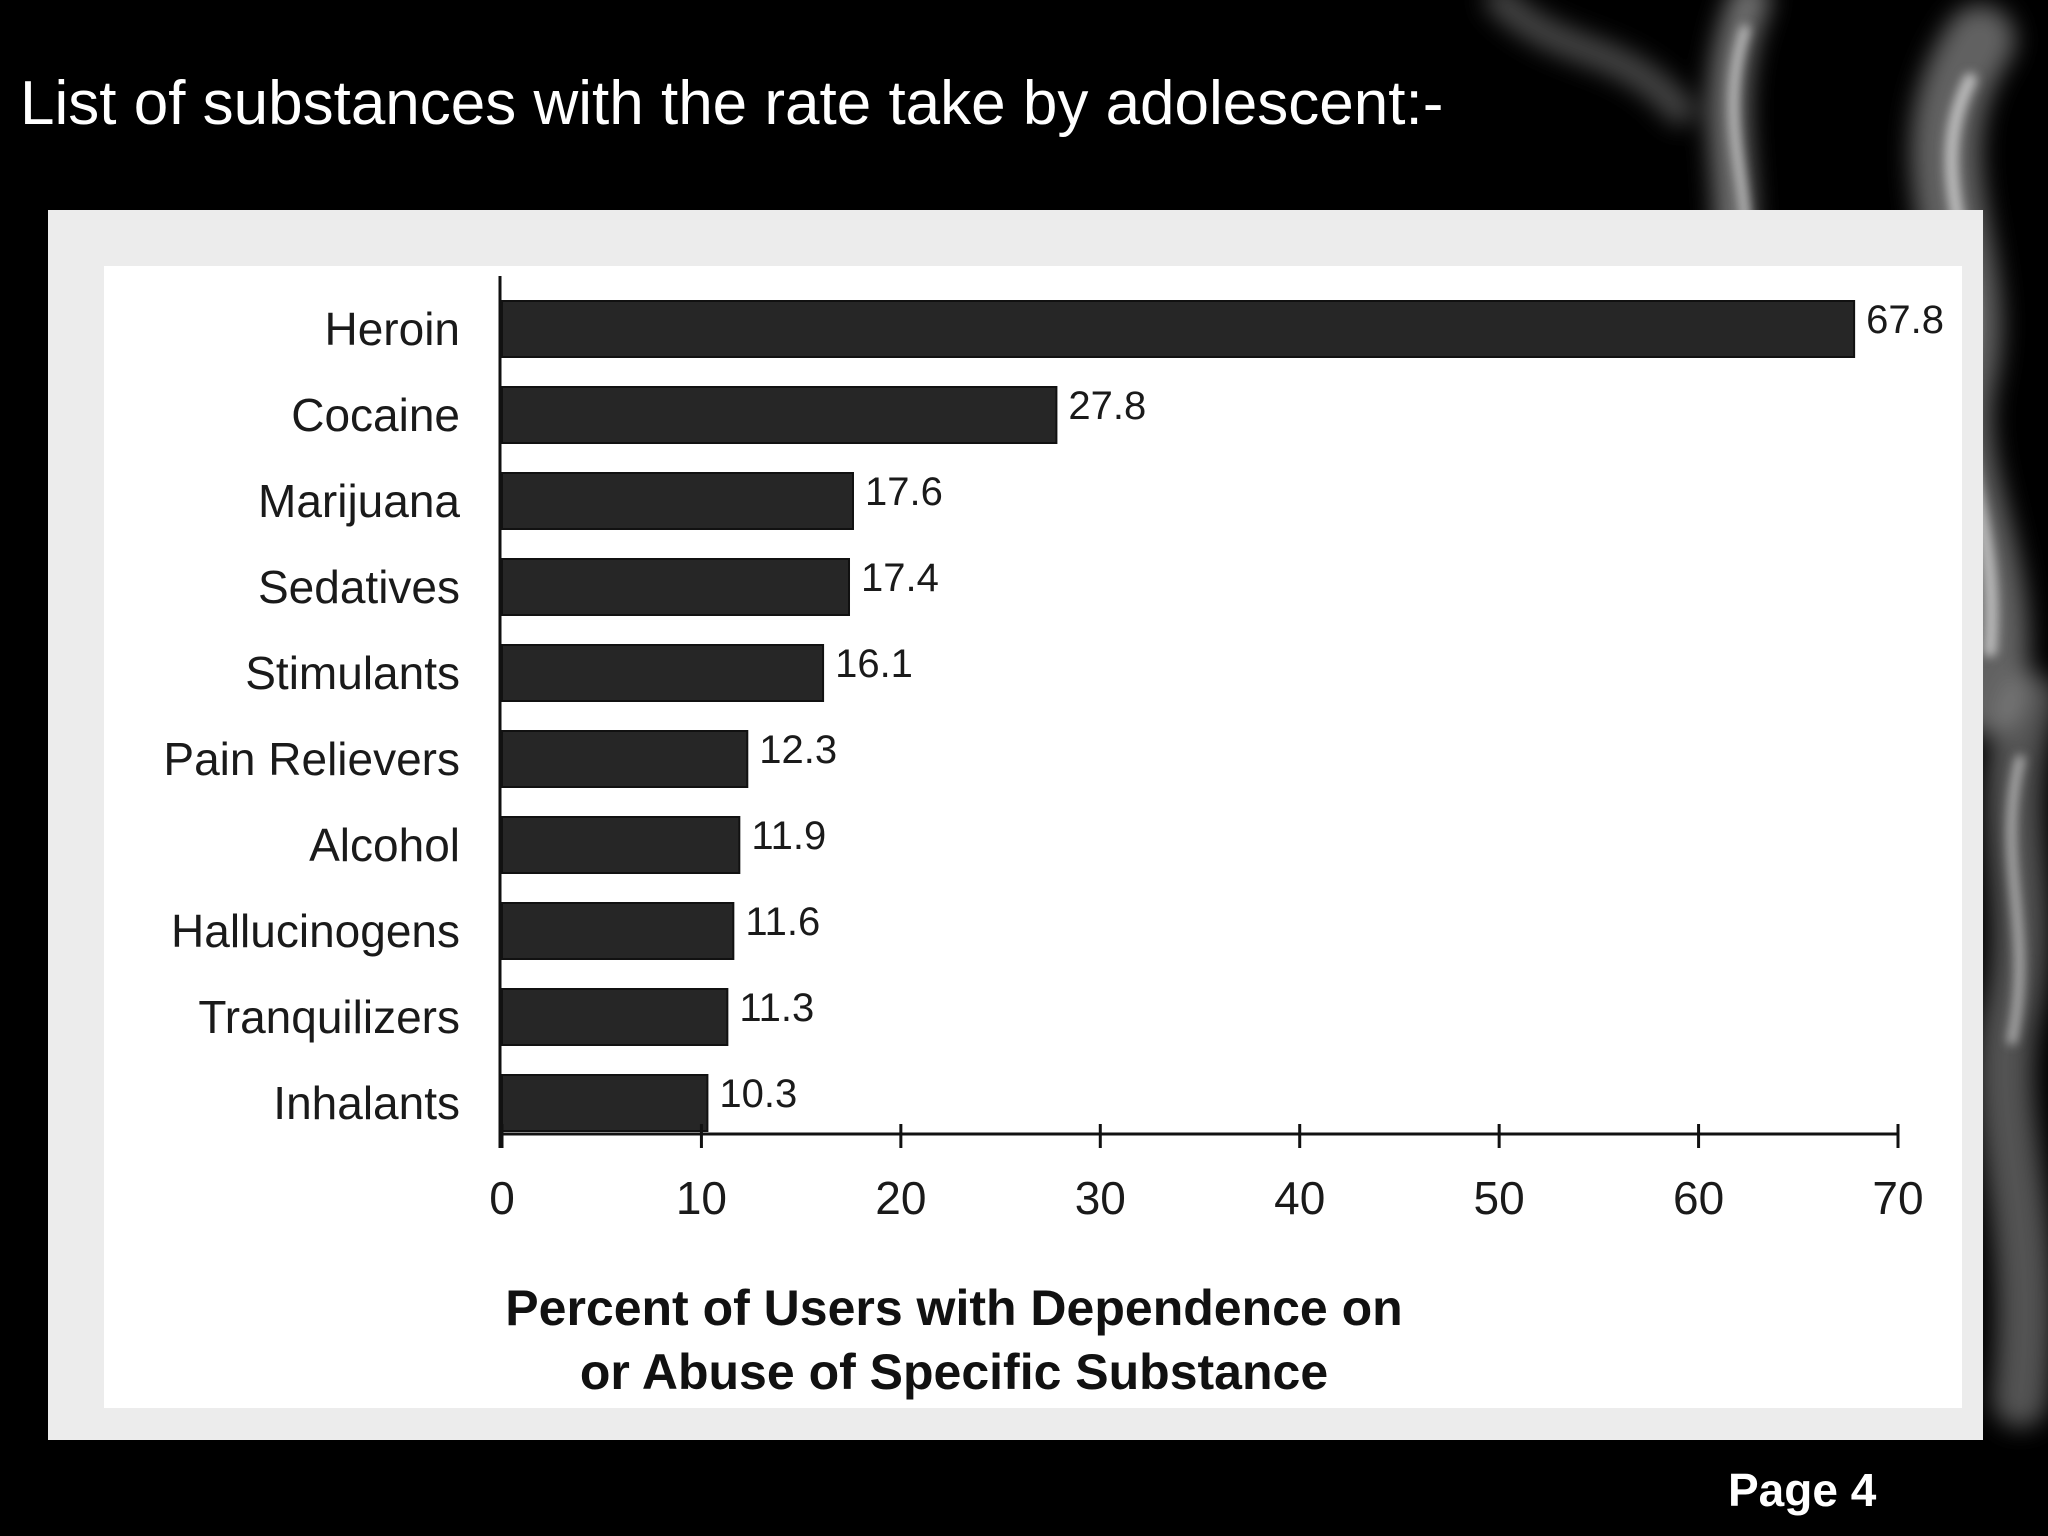 The height and width of the screenshot is (1536, 2048). I want to click on x-tick-label: 60, so click(1698, 1198).